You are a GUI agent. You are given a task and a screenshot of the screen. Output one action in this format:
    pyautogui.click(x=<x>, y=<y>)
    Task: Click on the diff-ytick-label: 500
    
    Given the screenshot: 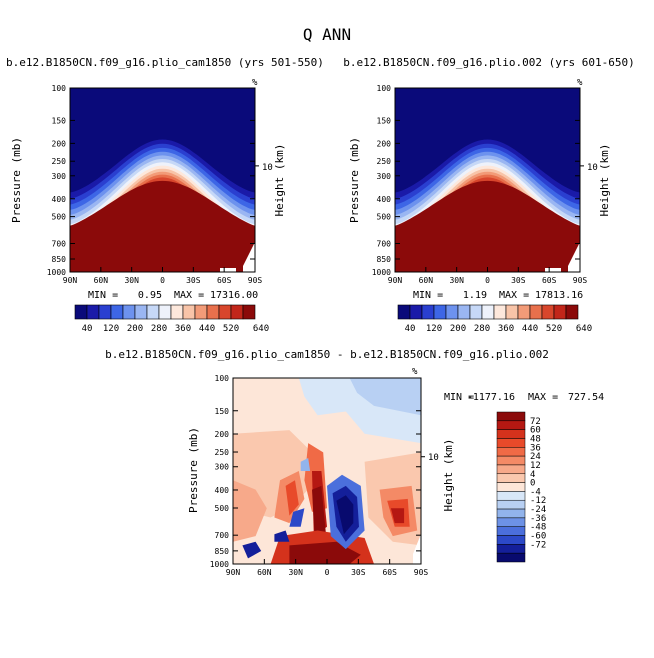 What is the action you would take?
    pyautogui.click(x=222, y=508)
    